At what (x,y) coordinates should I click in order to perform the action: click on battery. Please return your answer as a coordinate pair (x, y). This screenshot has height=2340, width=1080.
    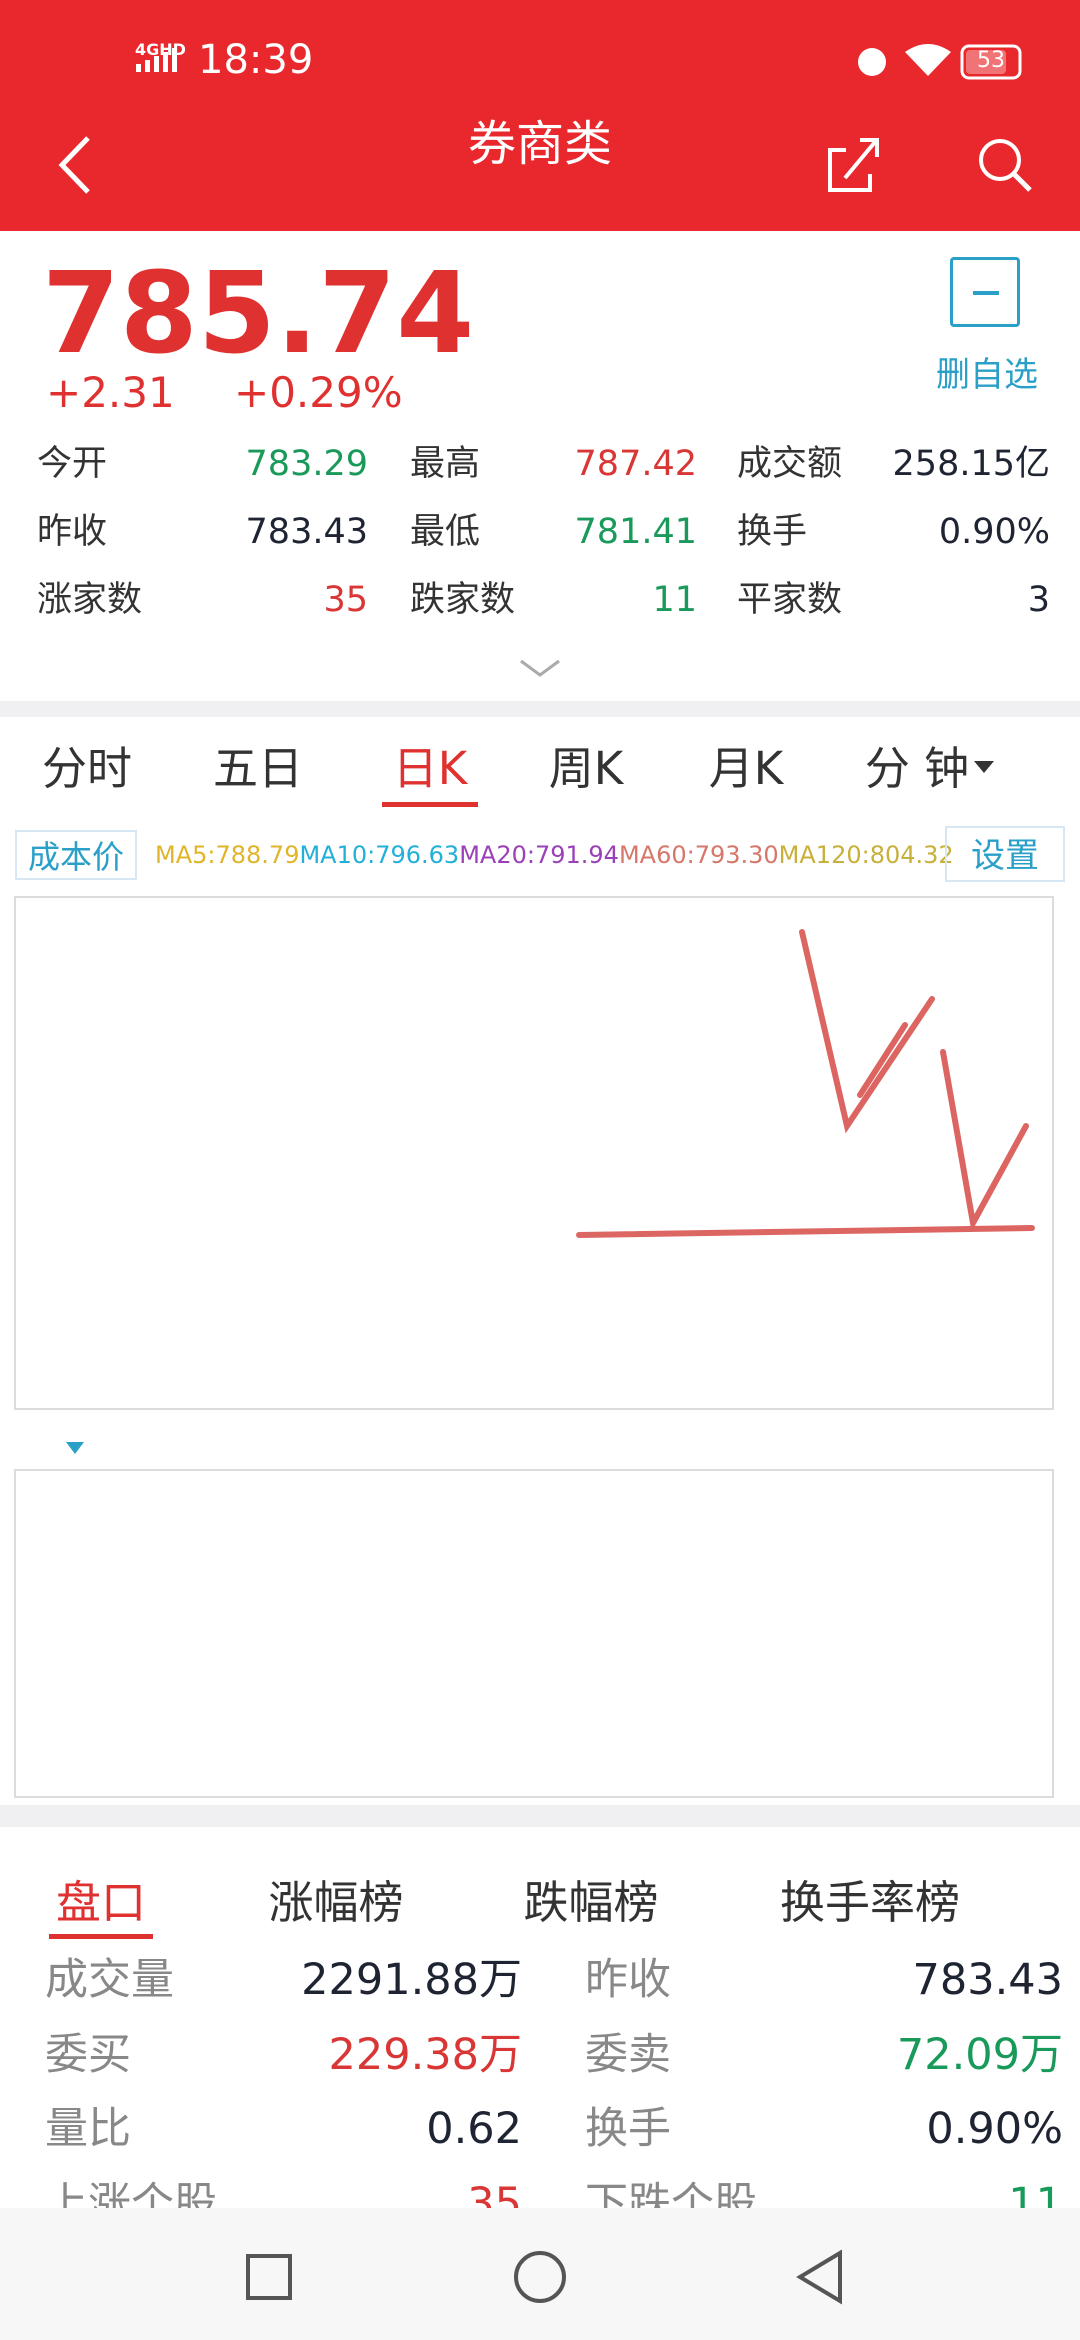
    Looking at the image, I should click on (991, 62).